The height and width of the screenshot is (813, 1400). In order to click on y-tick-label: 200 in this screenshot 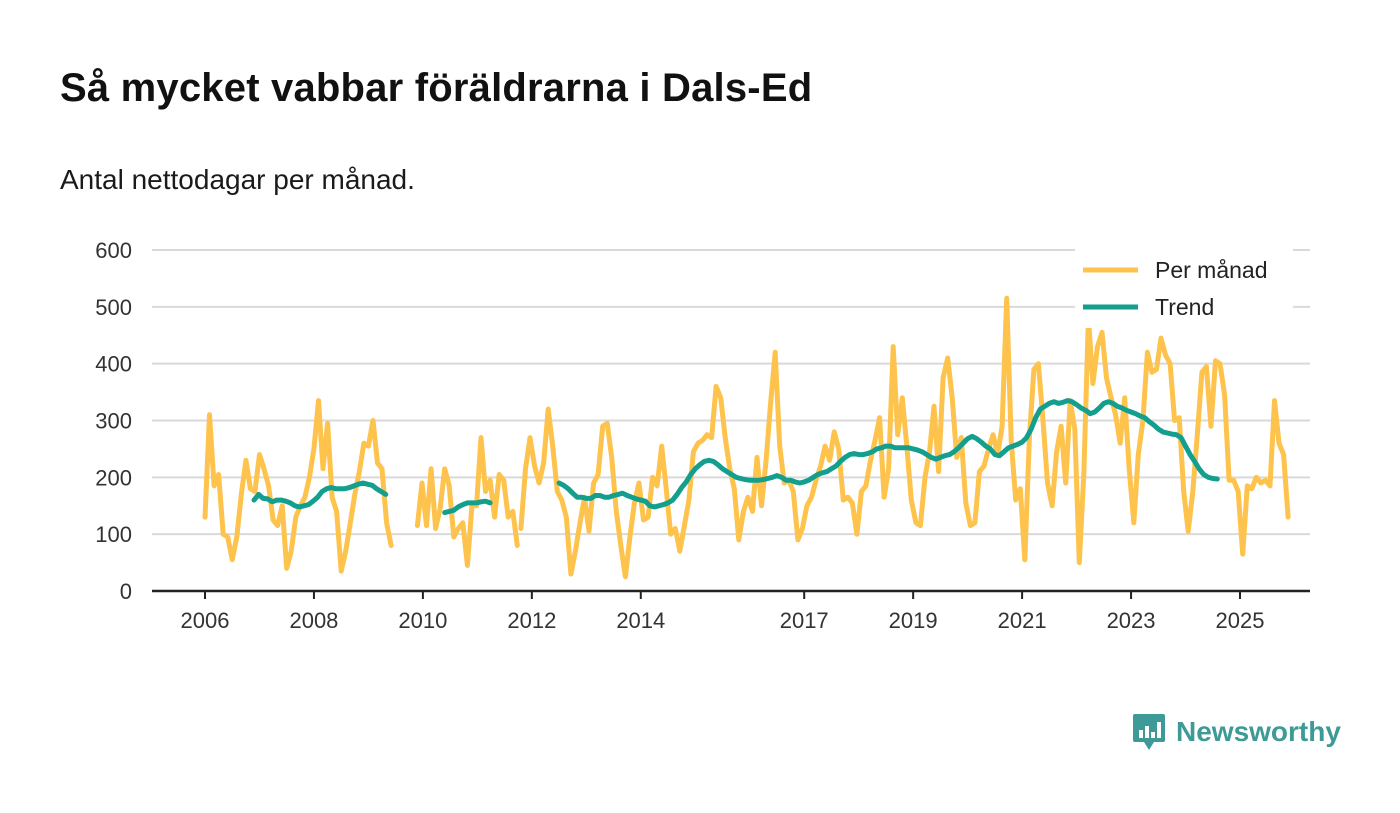, I will do `click(113, 477)`.